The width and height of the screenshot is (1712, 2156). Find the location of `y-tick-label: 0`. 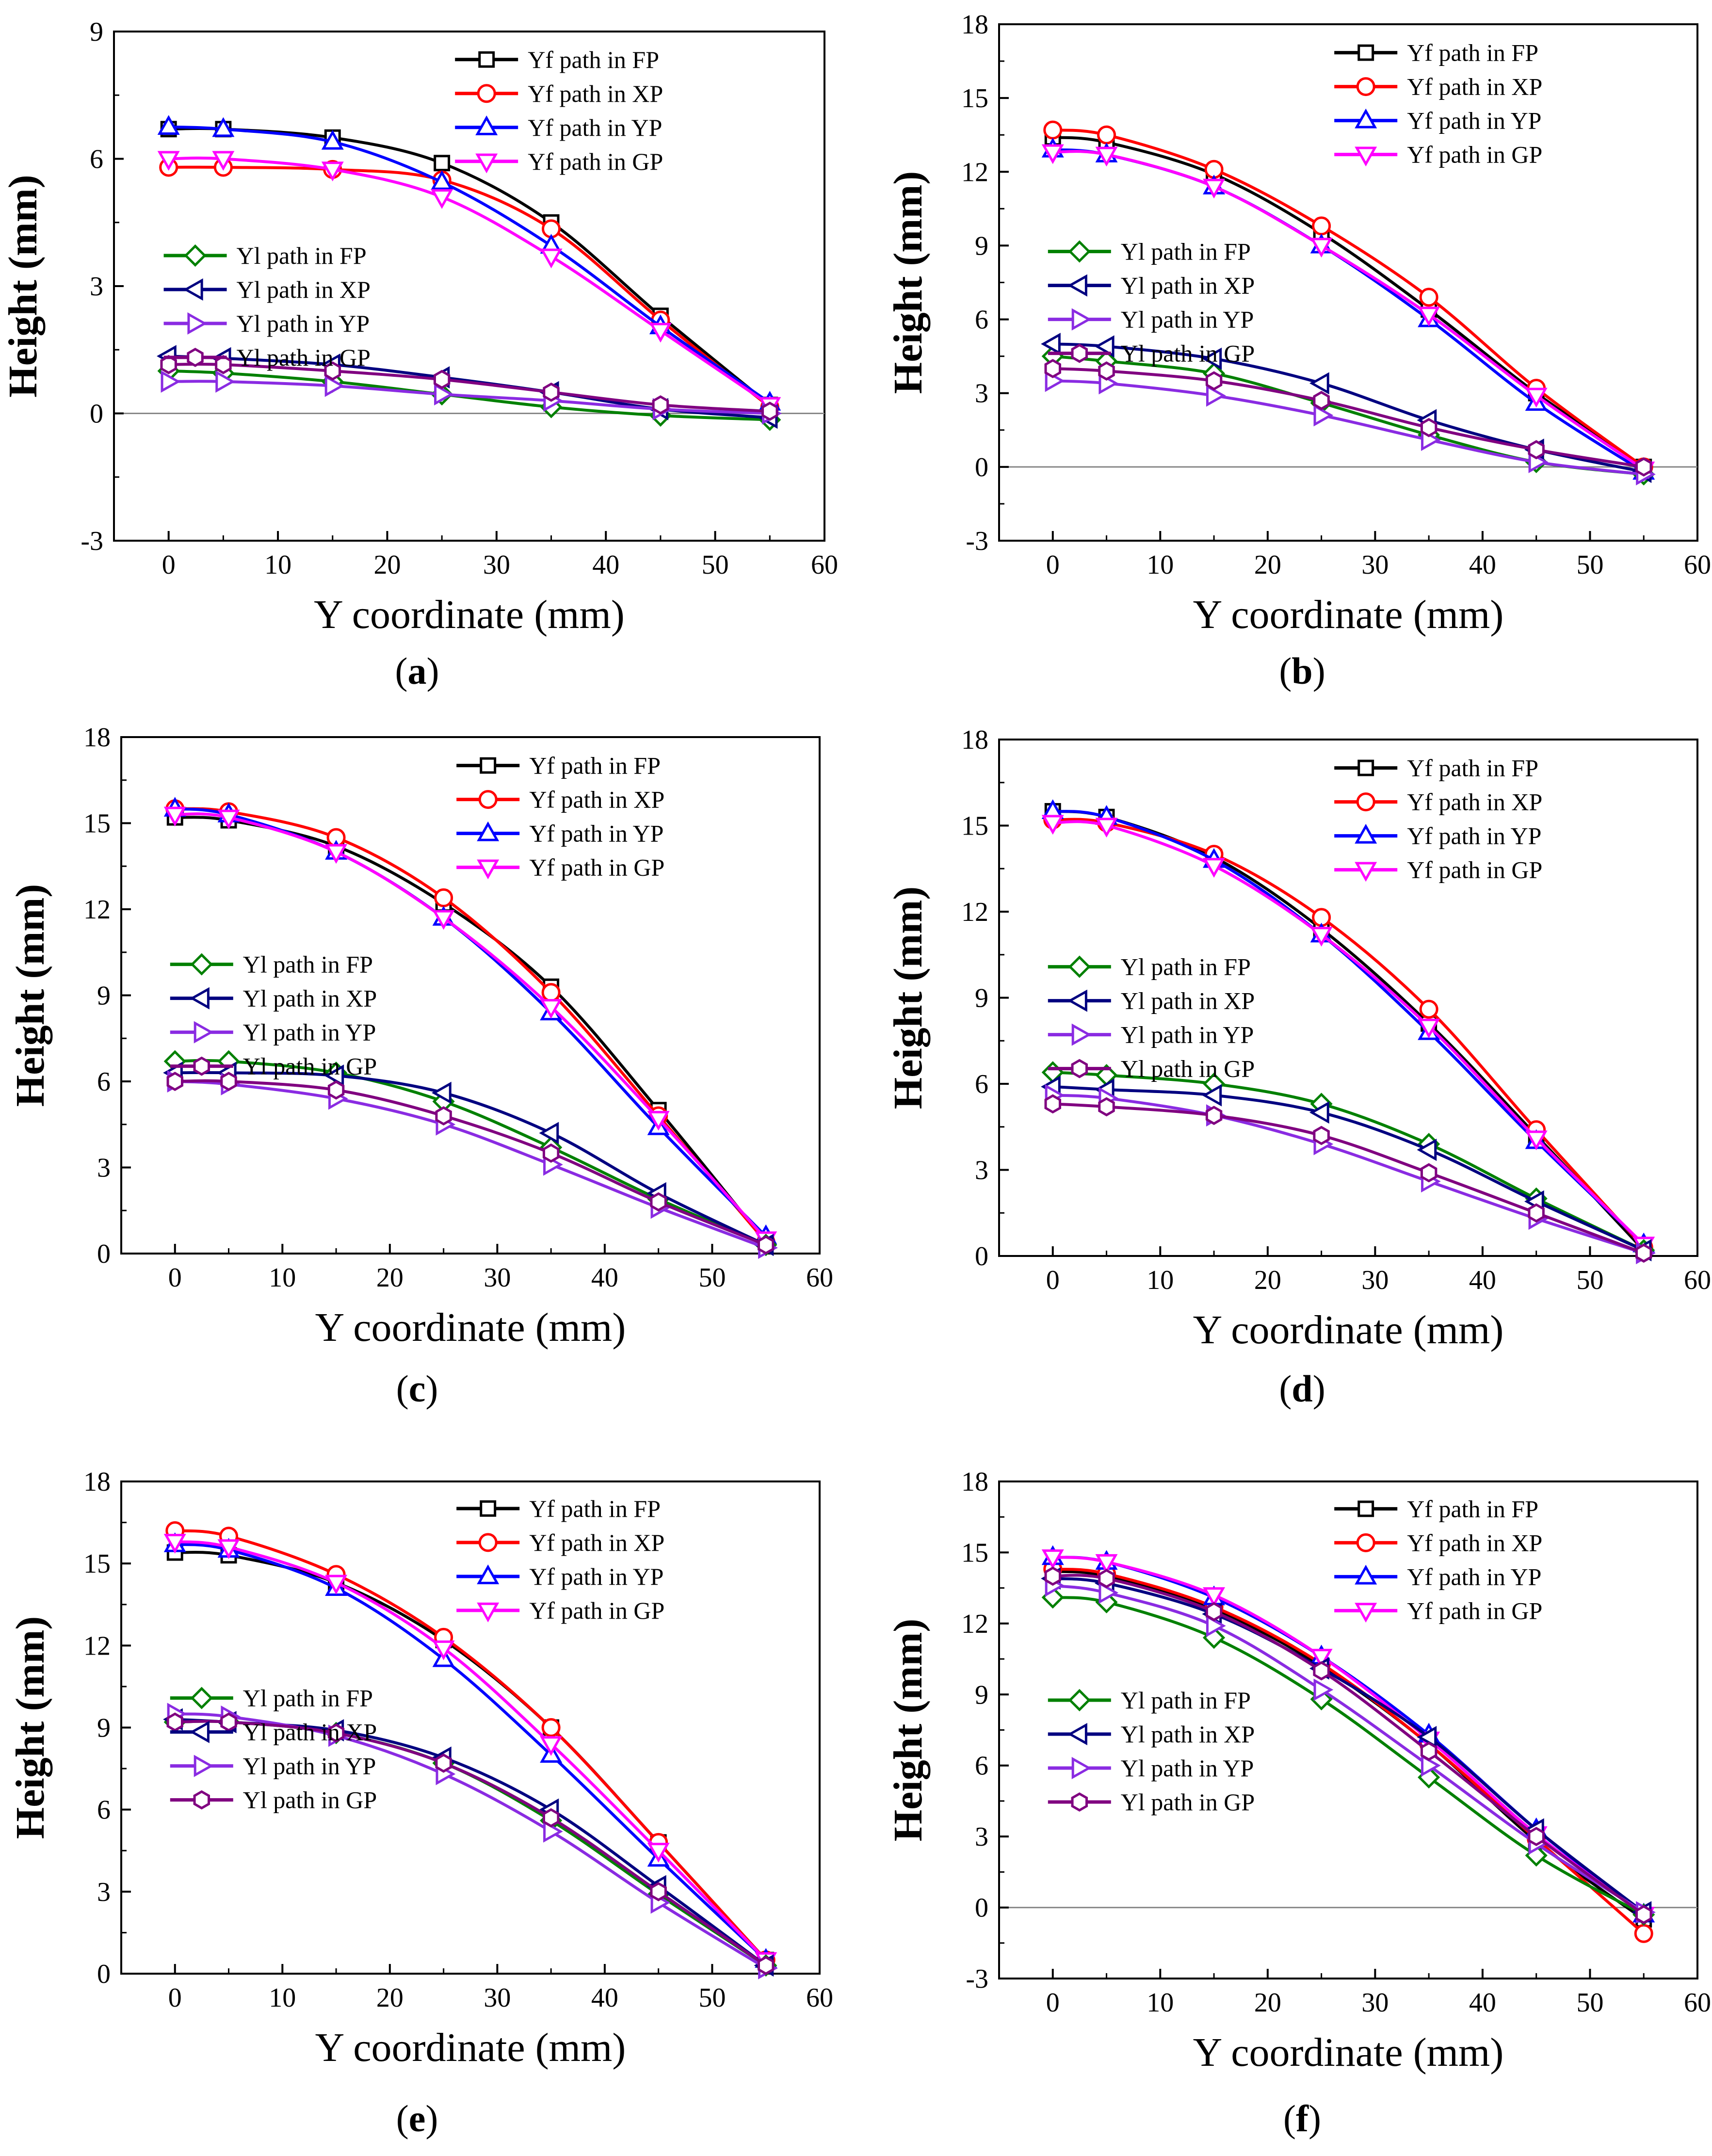

y-tick-label: 0 is located at coordinates (981, 467).